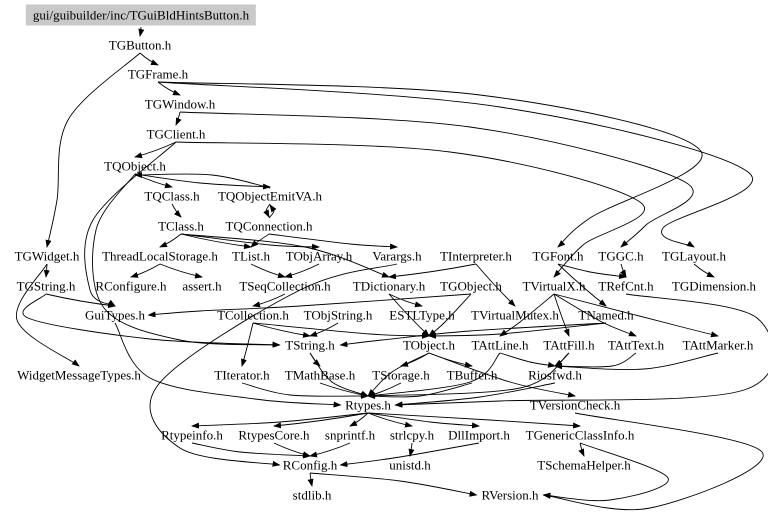 Image resolution: width=768 pixels, height=513 pixels. Describe the element at coordinates (517, 330) in the screenshot. I see `graph-edge-tnamed-to-tobject` at that location.